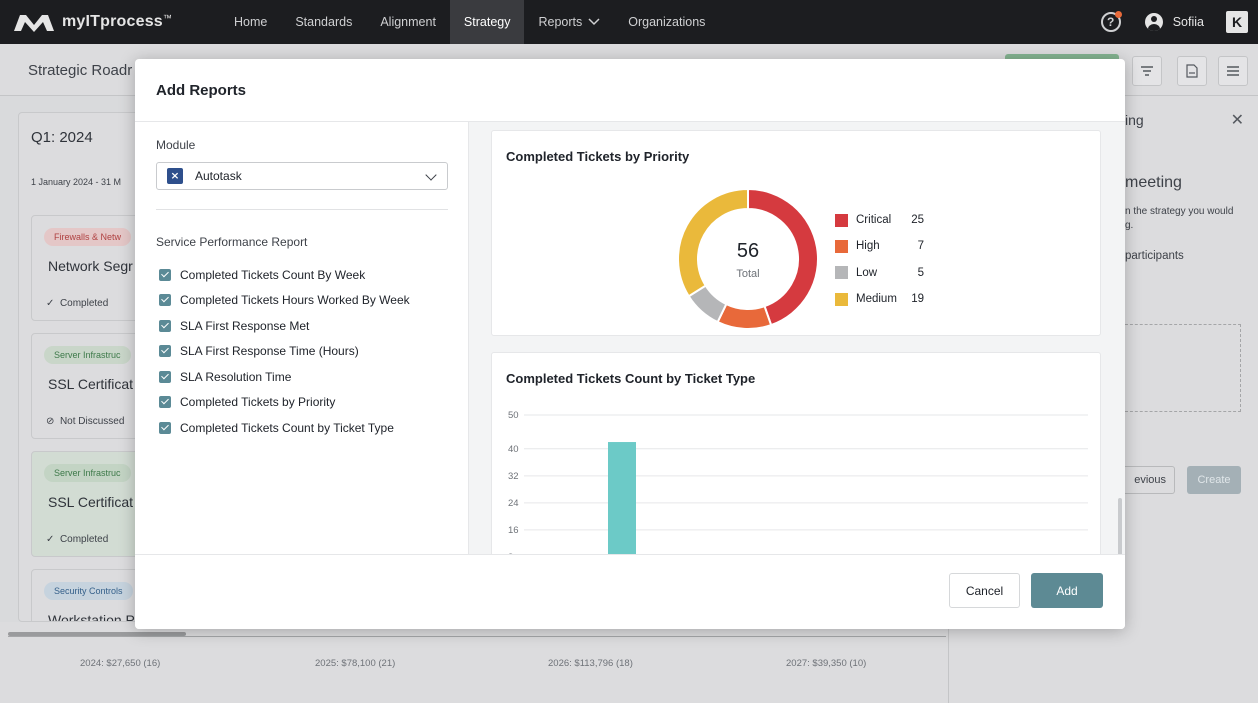 The image size is (1258, 703). I want to click on logo-mark-icon, so click(34, 23).